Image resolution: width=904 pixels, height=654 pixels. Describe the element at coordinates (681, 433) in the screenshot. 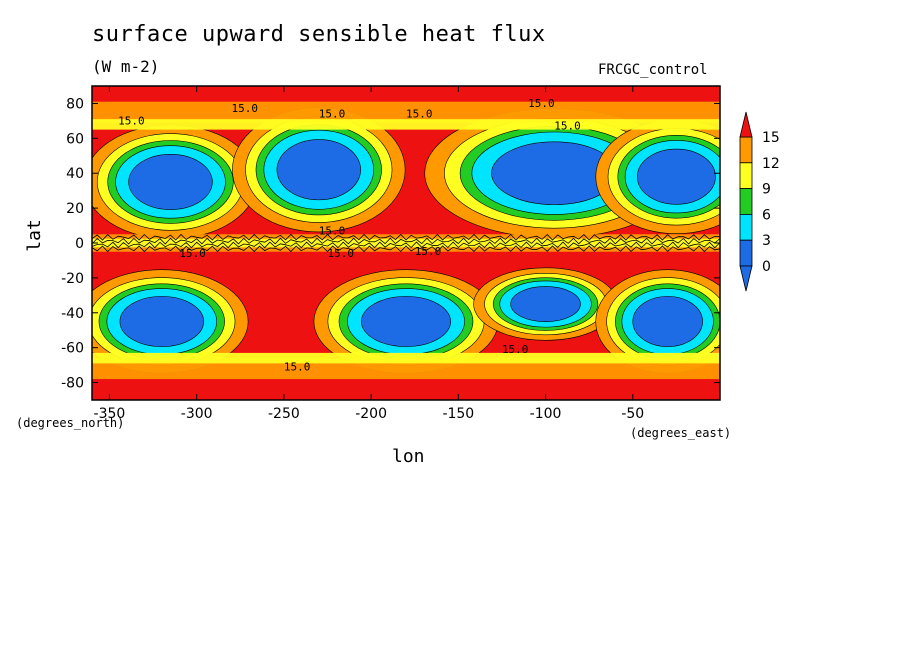

I see `x-axis-units: (degrees_east)` at that location.